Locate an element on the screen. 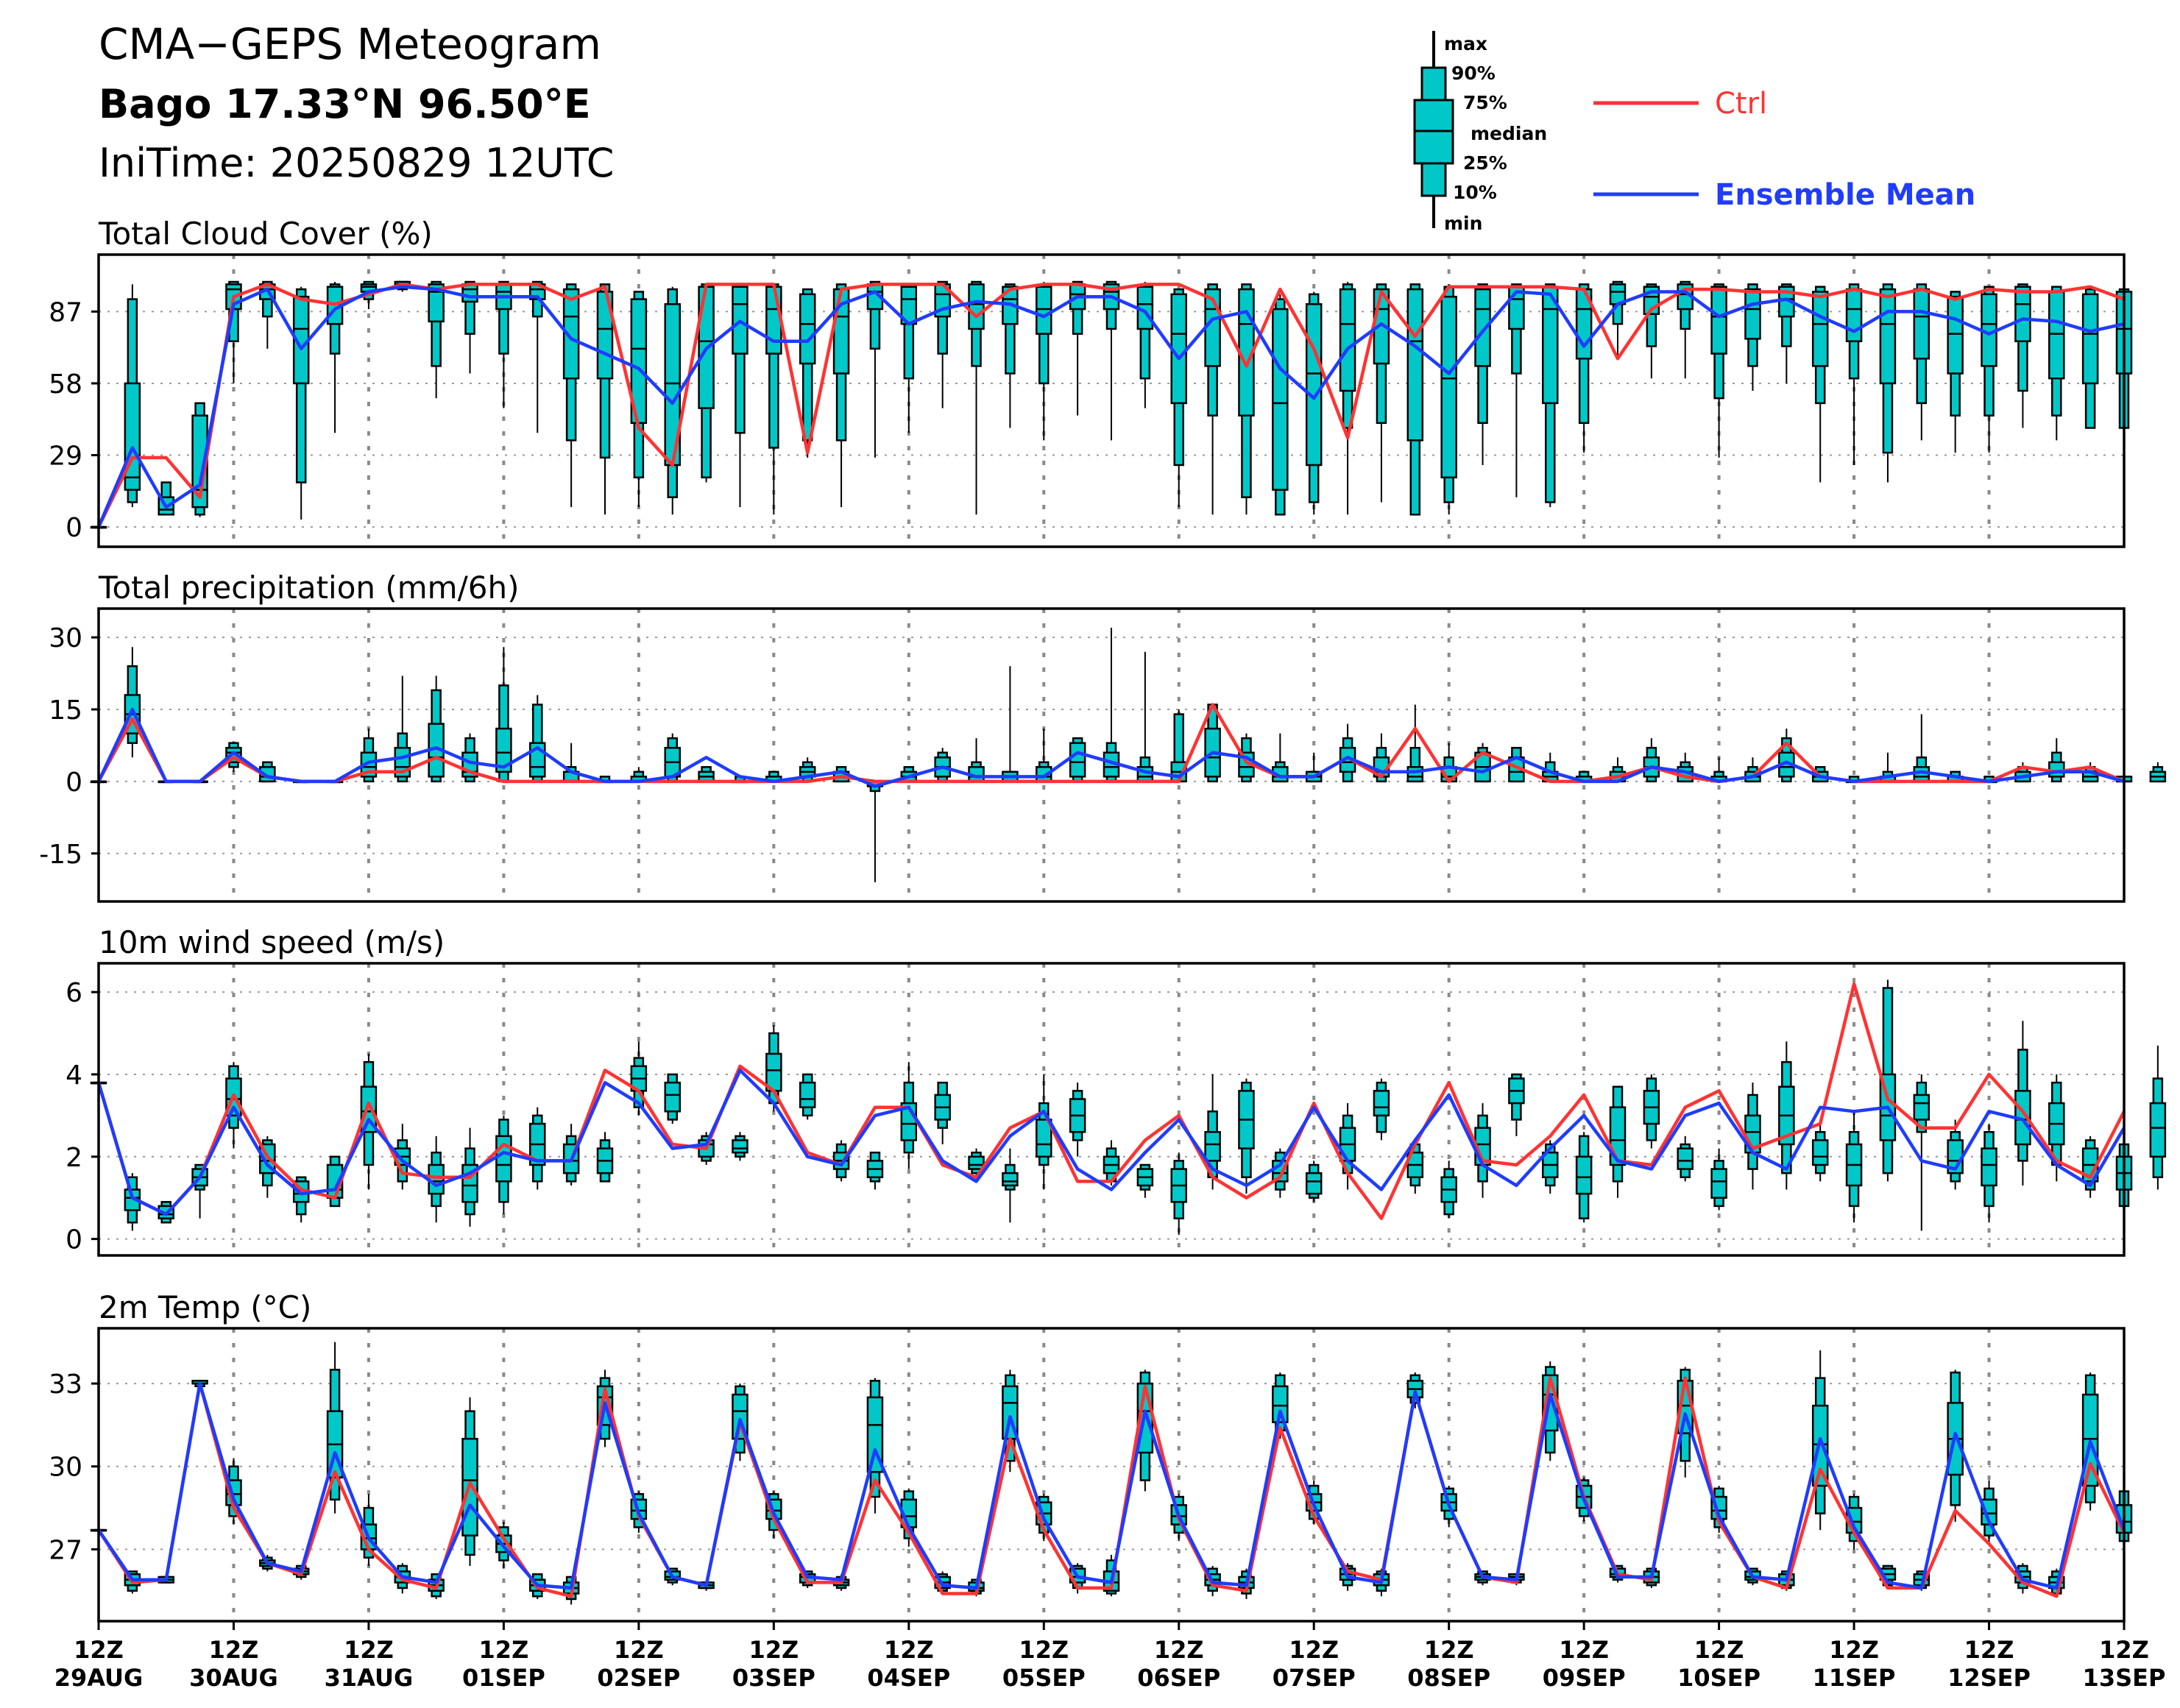  legend-label-max: max is located at coordinates (1465, 43).